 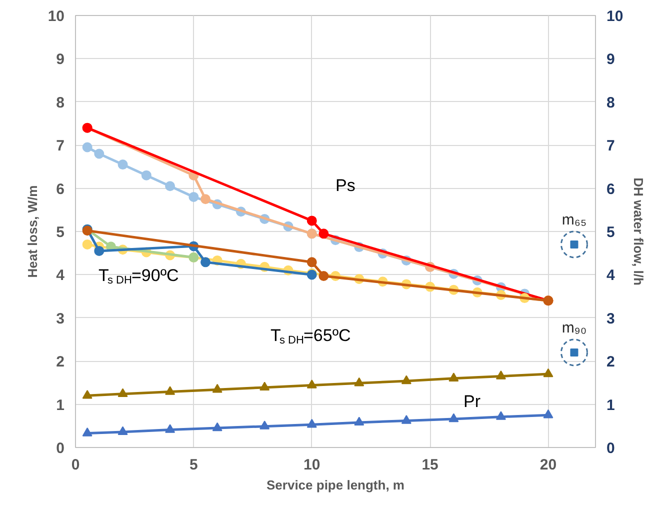 I want to click on y2-tick-label: 10, so click(x=615, y=16).